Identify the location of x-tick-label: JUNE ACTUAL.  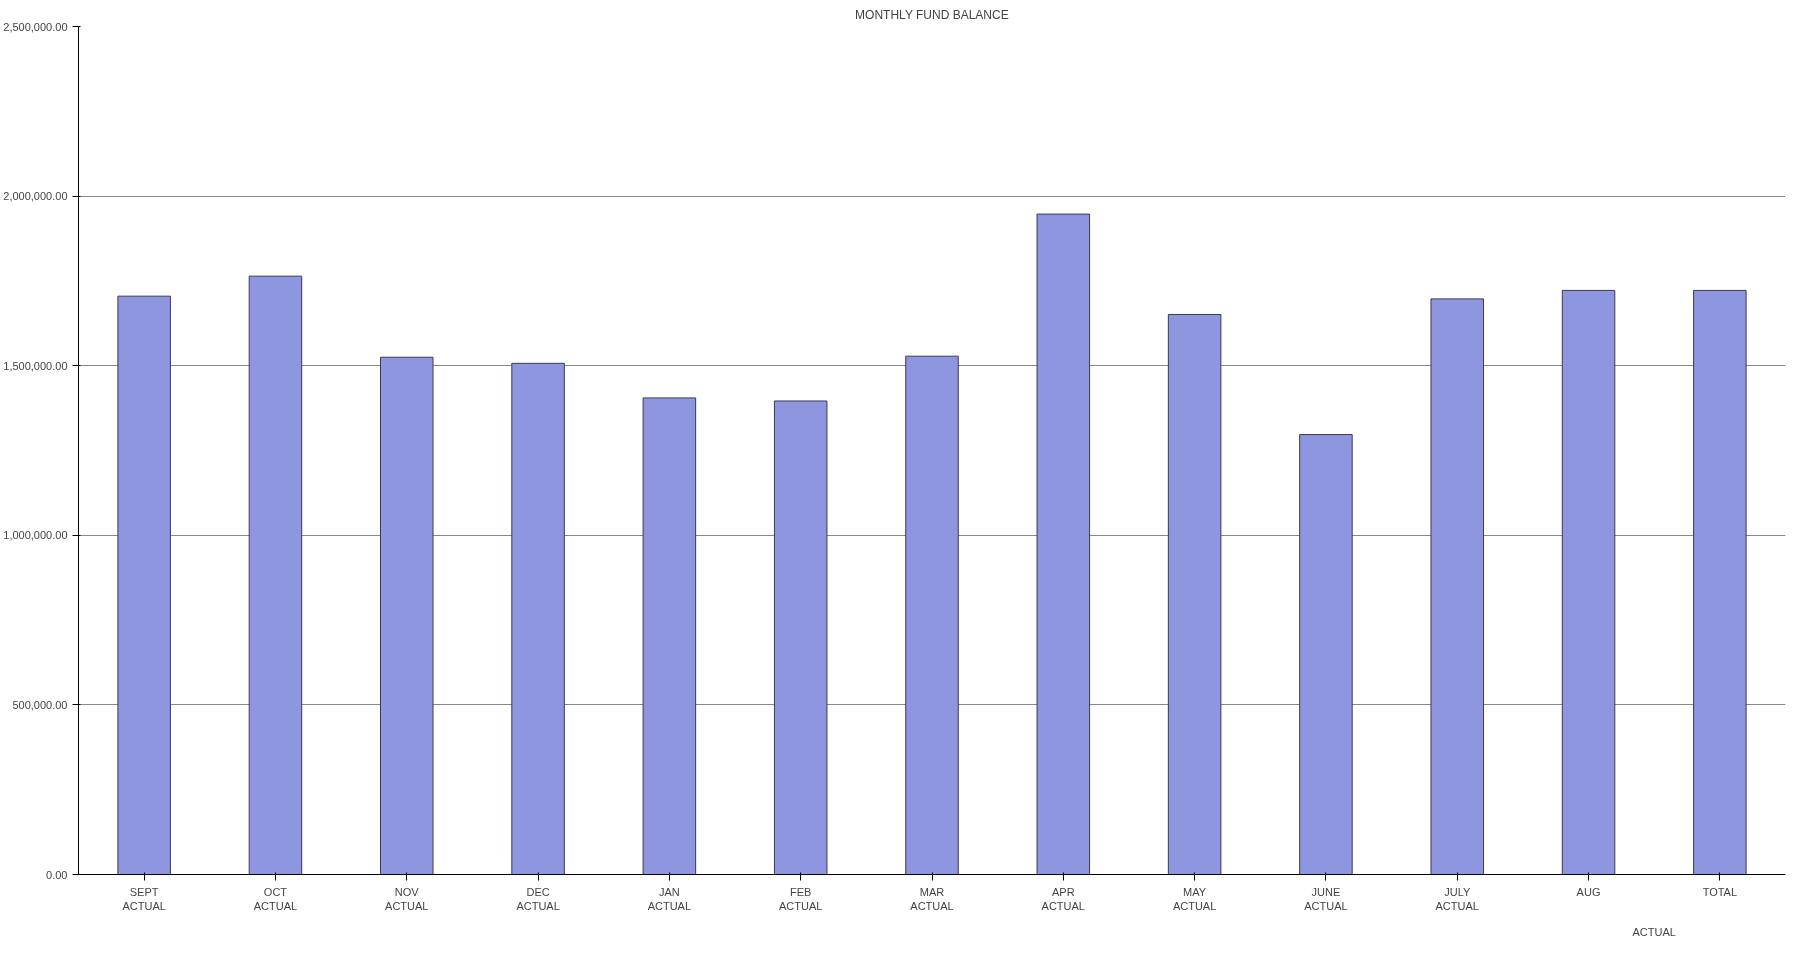
(1326, 898).